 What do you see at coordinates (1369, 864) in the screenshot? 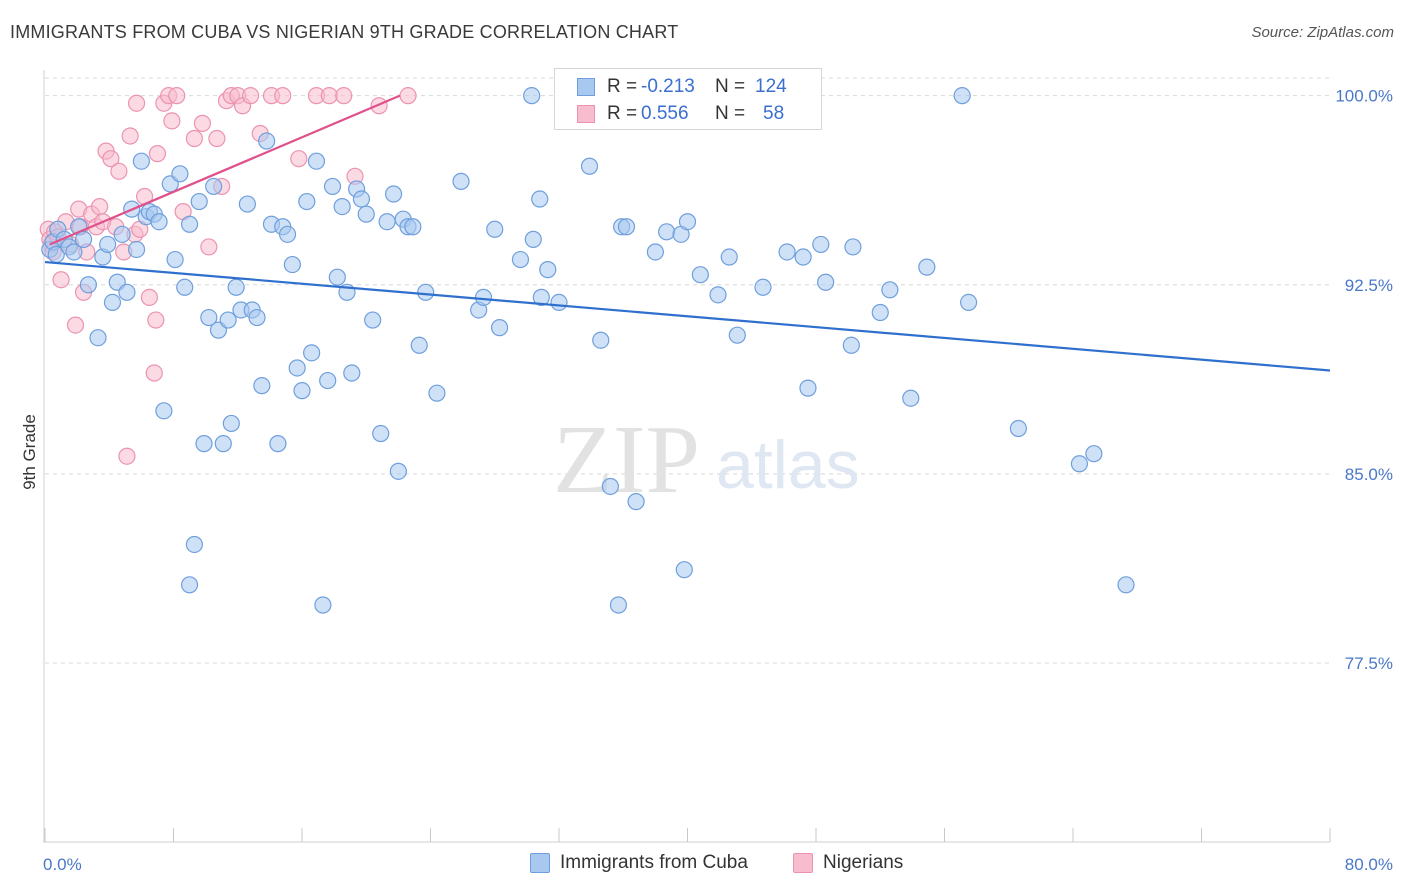
I see `x-tick-label-max: 80.0%` at bounding box center [1369, 864].